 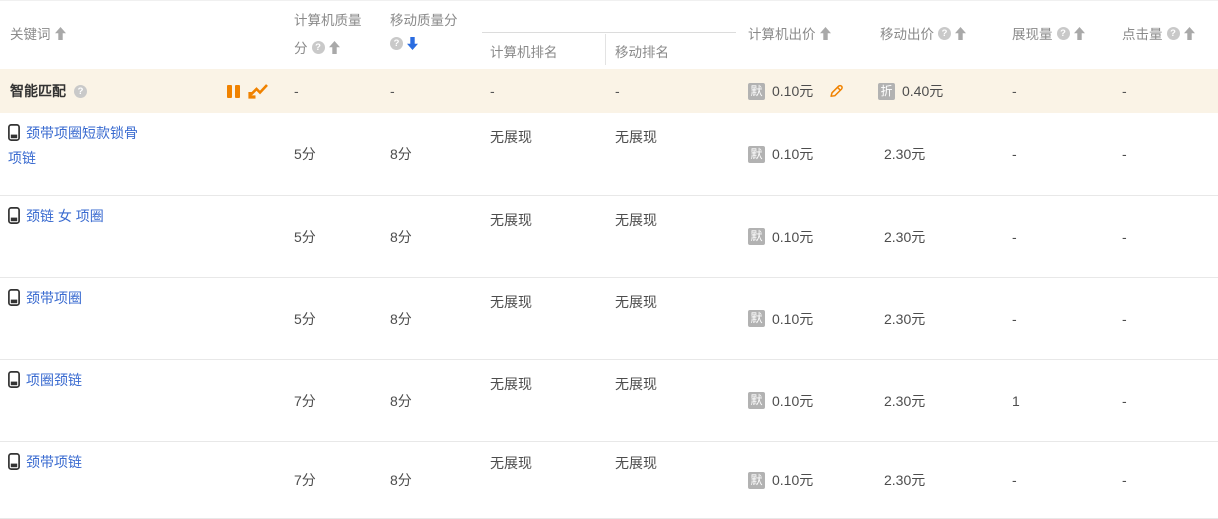 I want to click on column-header-mobile-quality: 移动质量分 ?, so click(x=429, y=35).